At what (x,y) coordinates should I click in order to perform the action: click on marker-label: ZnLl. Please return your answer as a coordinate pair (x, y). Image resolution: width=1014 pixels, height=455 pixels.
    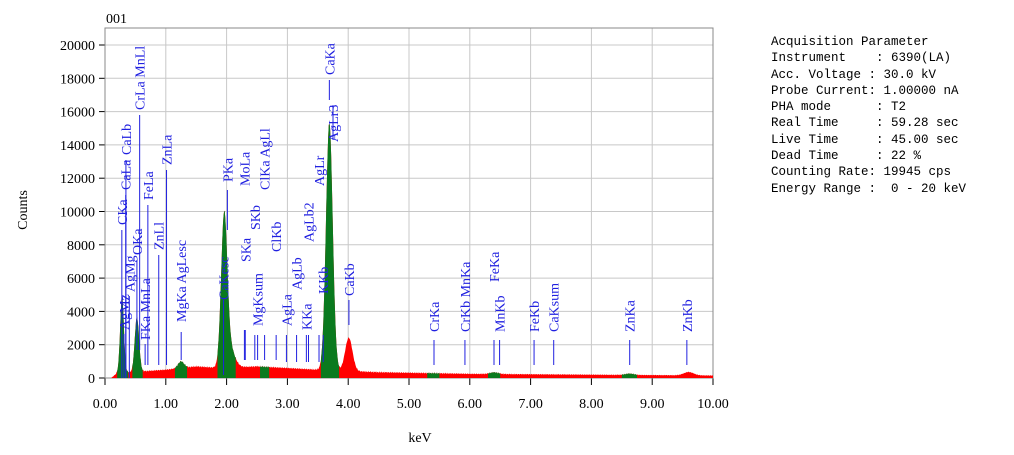
    Looking at the image, I should click on (160, 236).